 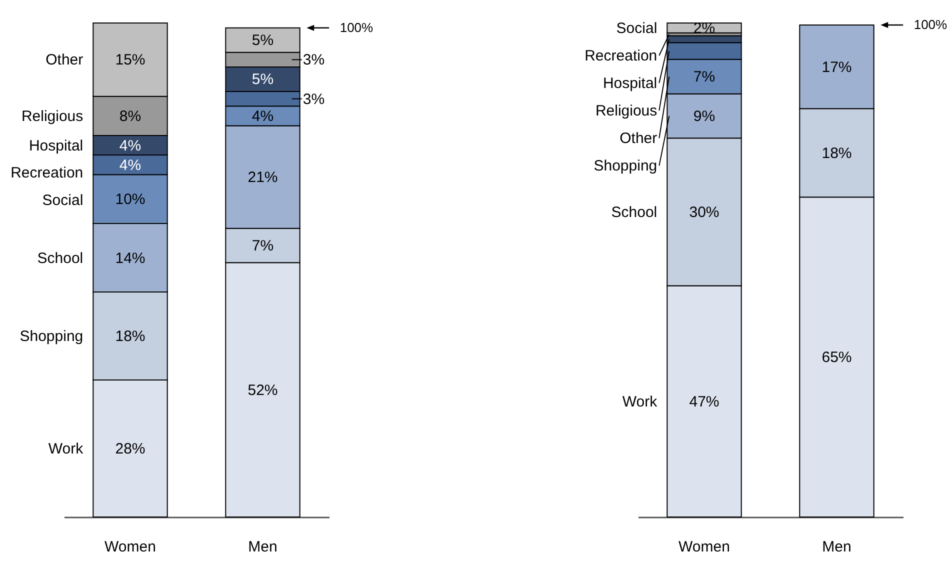 I want to click on data-label: 9%, so click(x=704, y=116).